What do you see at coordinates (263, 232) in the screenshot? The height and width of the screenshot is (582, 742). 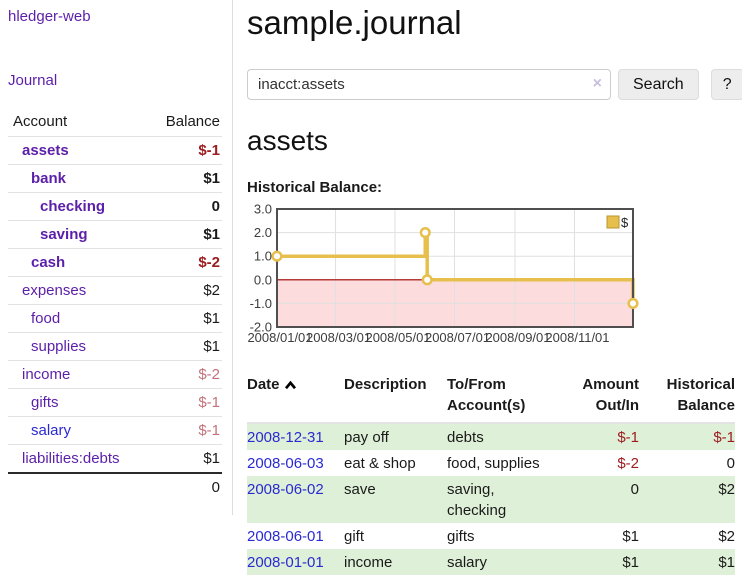 I see `svg-text: 2.0` at bounding box center [263, 232].